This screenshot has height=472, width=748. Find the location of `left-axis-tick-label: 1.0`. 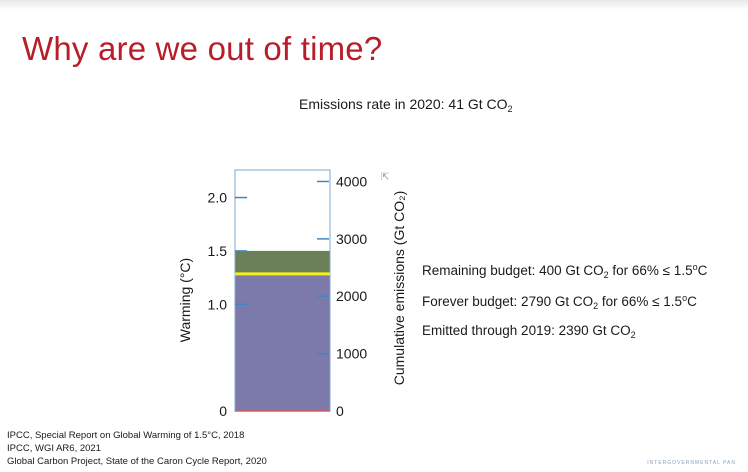

left-axis-tick-label: 1.0 is located at coordinates (218, 304).